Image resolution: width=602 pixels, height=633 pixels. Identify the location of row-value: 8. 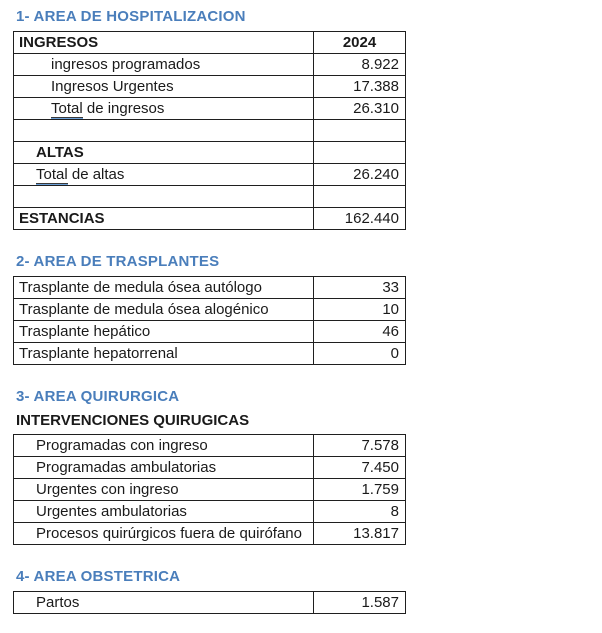
(359, 511).